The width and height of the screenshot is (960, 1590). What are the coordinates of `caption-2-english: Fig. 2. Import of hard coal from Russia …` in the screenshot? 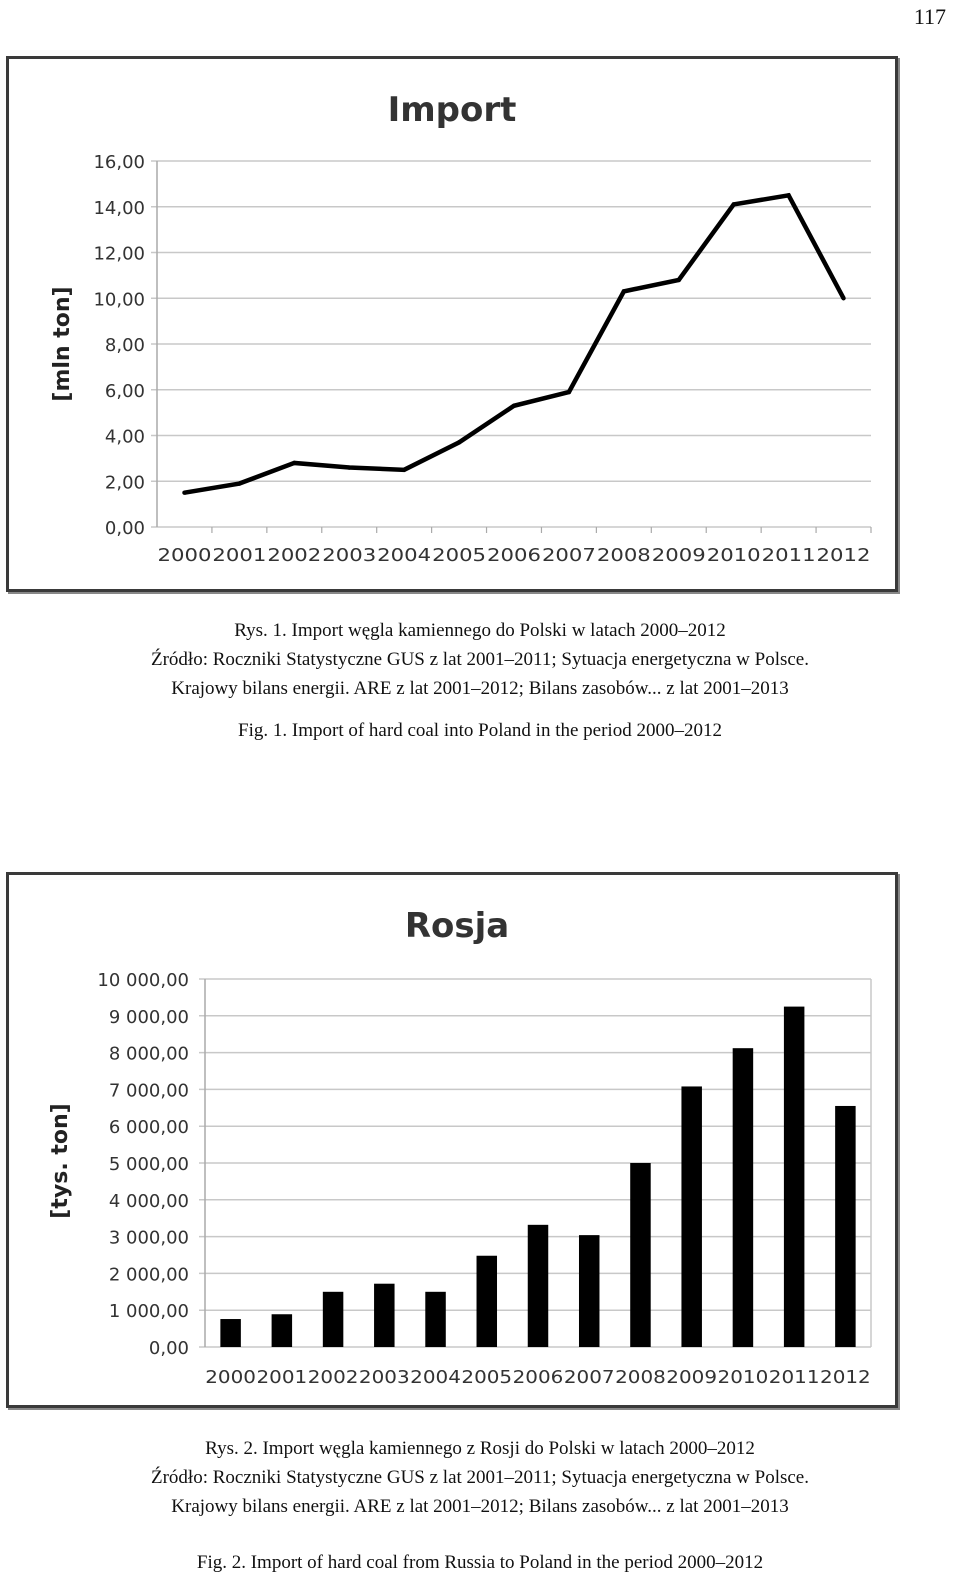 It's located at (480, 1562).